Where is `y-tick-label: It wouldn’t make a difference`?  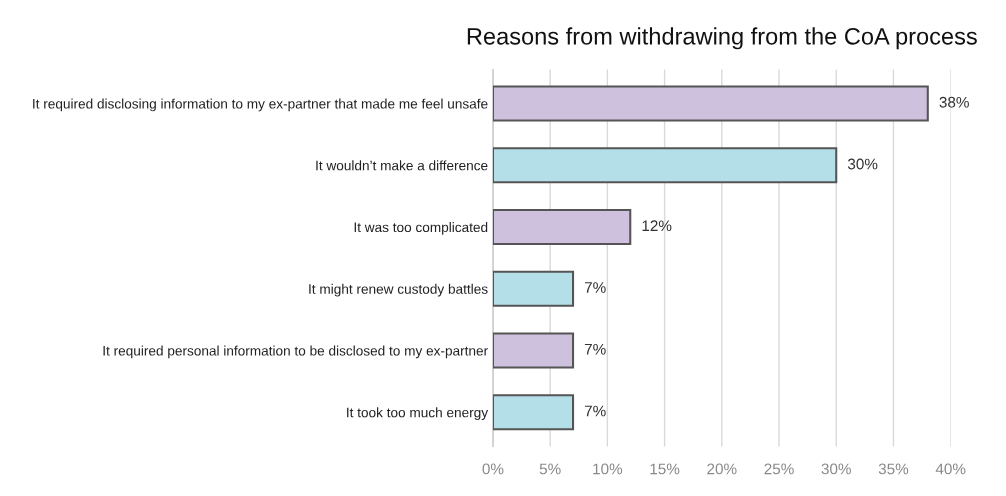 y-tick-label: It wouldn’t make a difference is located at coordinates (402, 165).